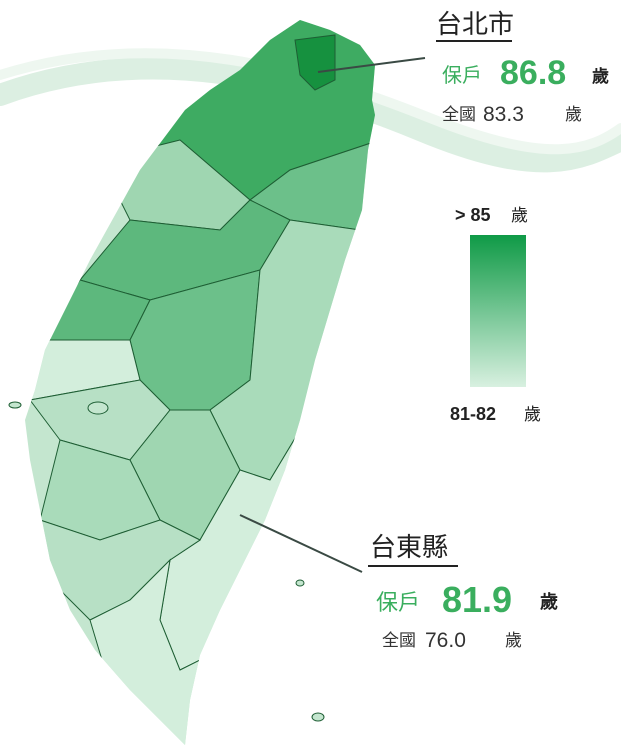  What do you see at coordinates (477, 599) in the screenshot?
I see `value: 81.9` at bounding box center [477, 599].